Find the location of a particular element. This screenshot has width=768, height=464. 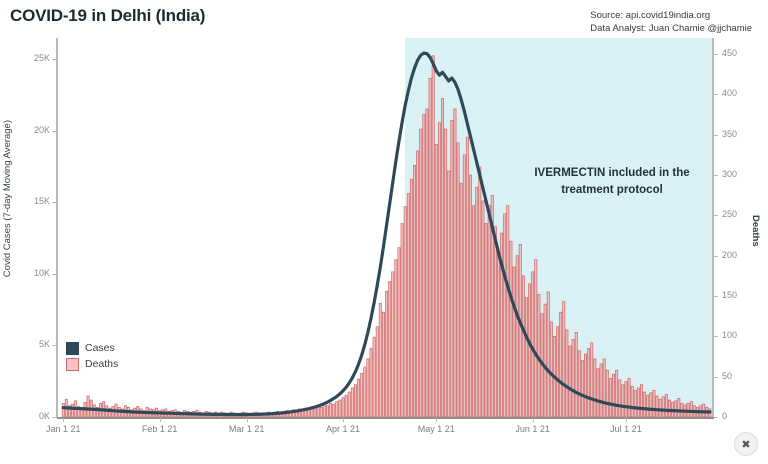

y-axis-right-tick: 400 is located at coordinates (725, 93).